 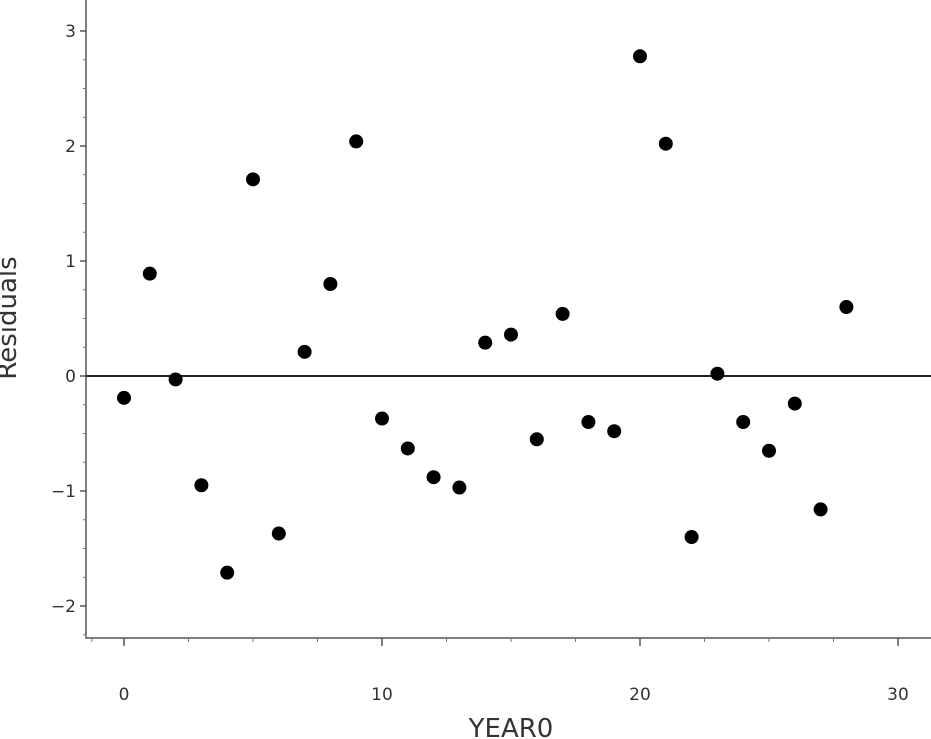 I want to click on x-tick-label: 0, so click(x=124, y=695).